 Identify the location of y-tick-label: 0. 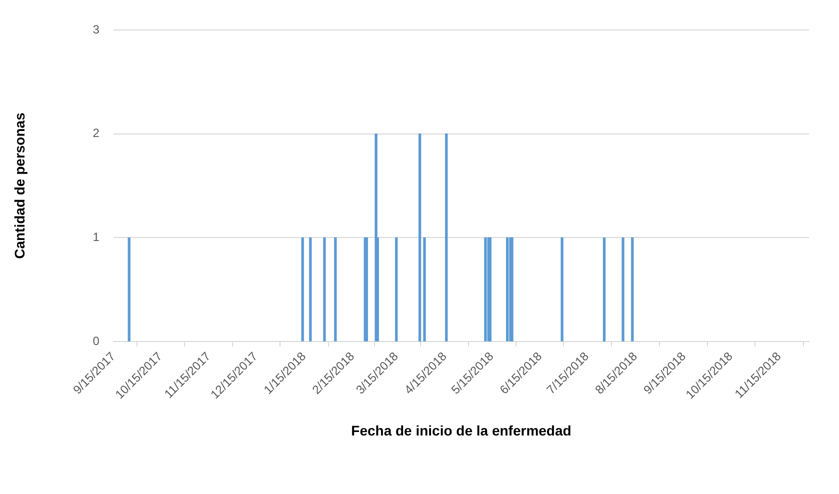
(96, 341).